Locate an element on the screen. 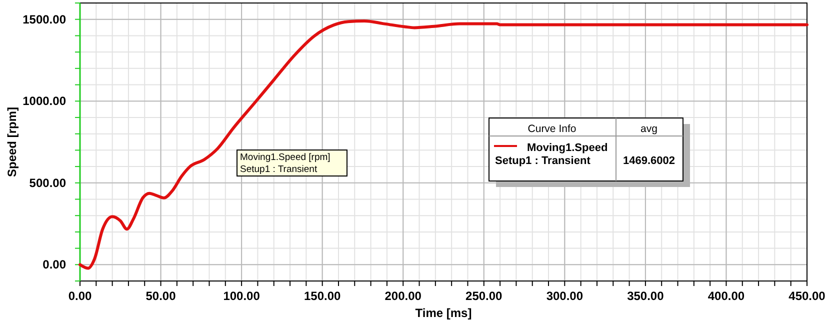  x-axis-title: Time [ms] is located at coordinates (443, 313).